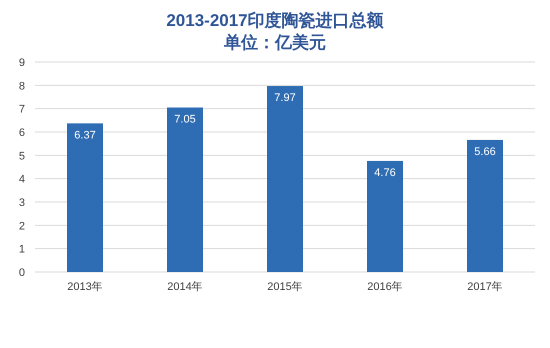 The image size is (550, 348). Describe the element at coordinates (21, 133) in the screenshot. I see `y-tick-label: 6` at that location.